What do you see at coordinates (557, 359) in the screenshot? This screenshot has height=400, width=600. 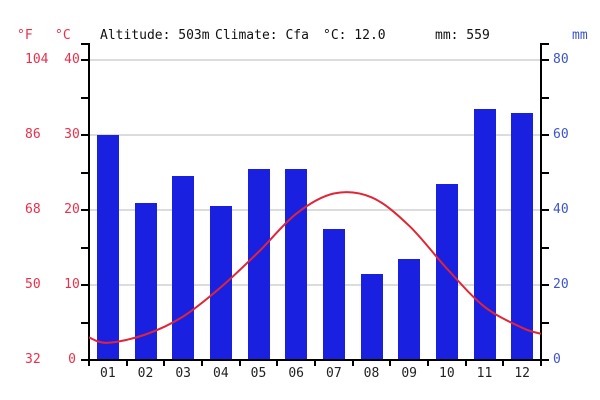 I see `mm-tick-label: 0` at bounding box center [557, 359].